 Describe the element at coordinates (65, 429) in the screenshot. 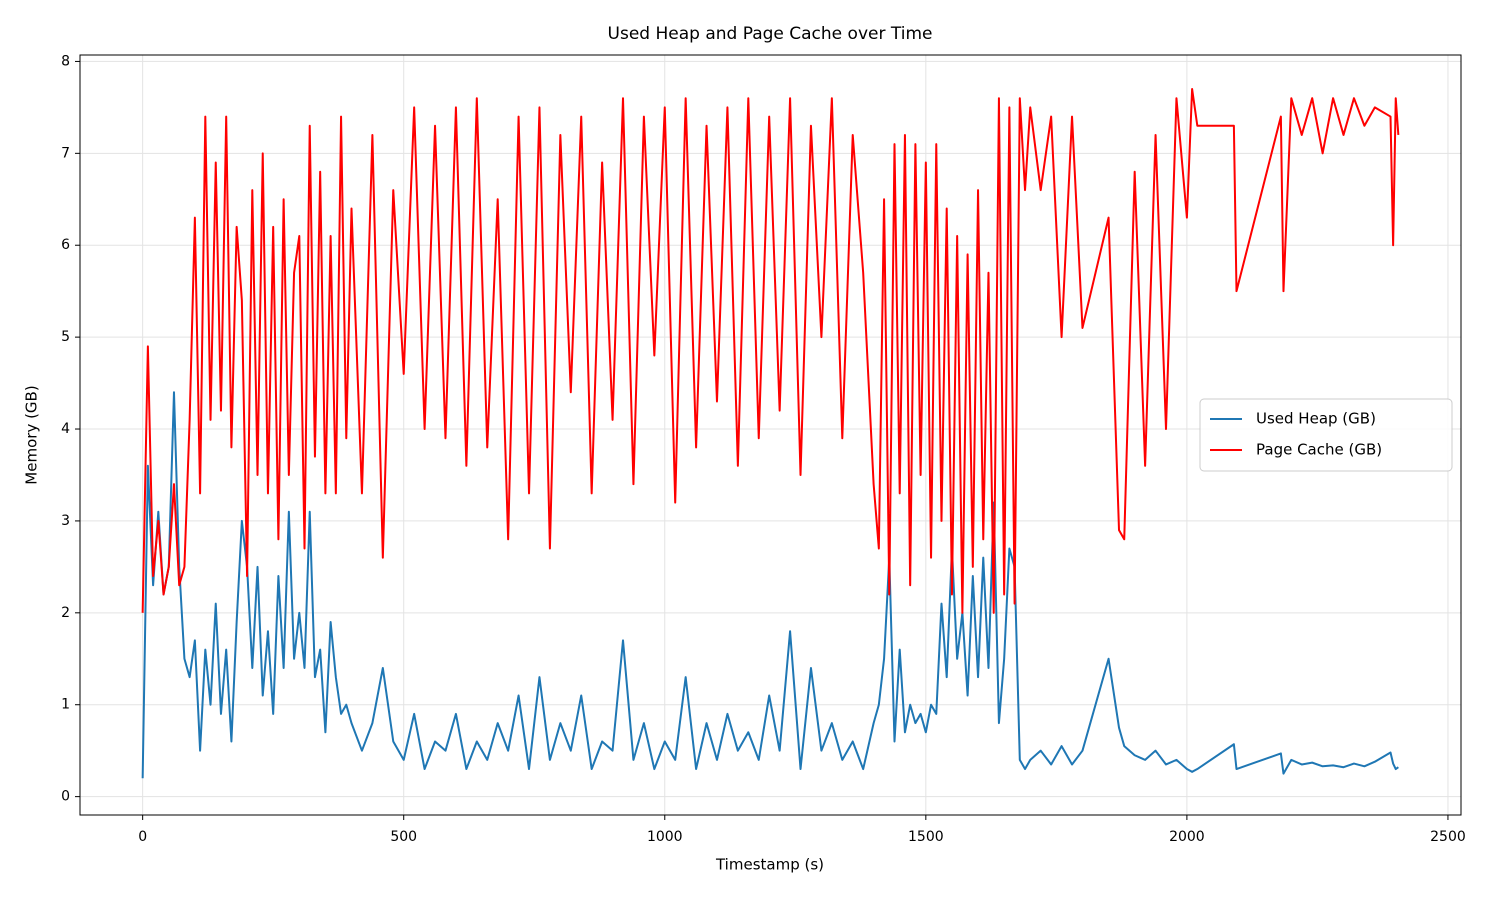

I see `y-tick-label: 4` at that location.